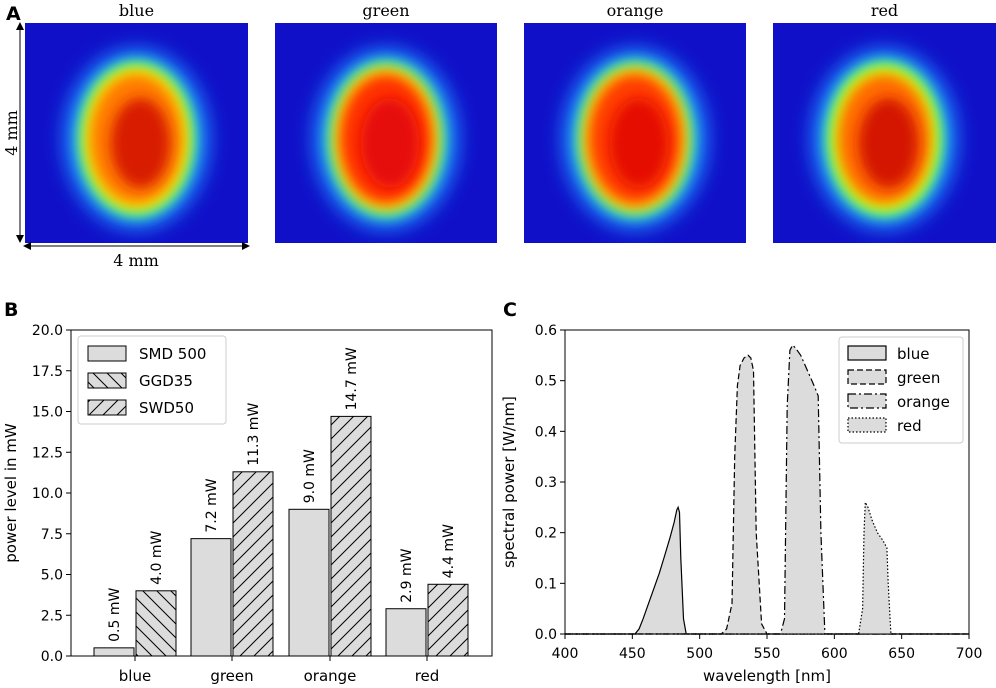  What do you see at coordinates (901, 654) in the screenshot?
I see `x-tick-label: 650` at bounding box center [901, 654].